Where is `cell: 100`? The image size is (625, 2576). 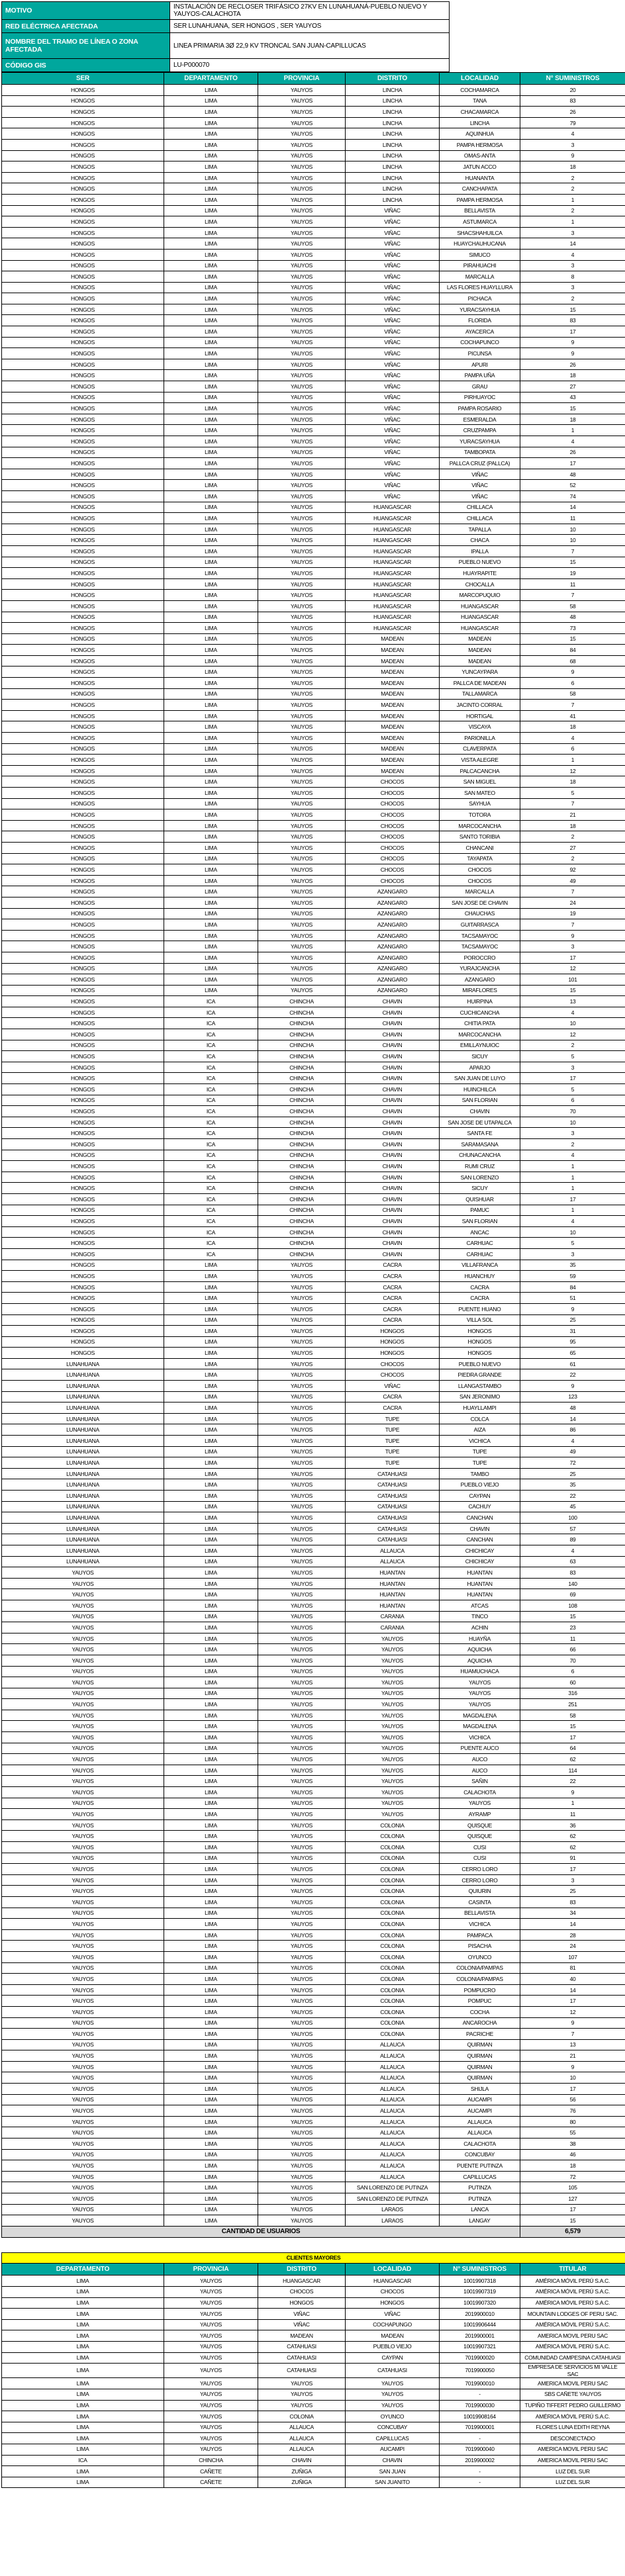 cell: 100 is located at coordinates (572, 1518).